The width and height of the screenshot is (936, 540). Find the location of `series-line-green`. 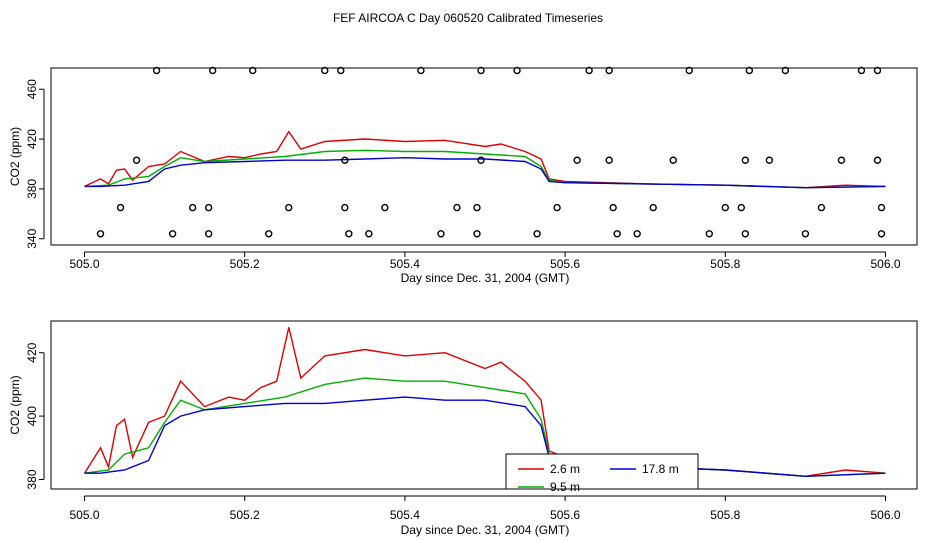

series-line-green is located at coordinates (485, 169).